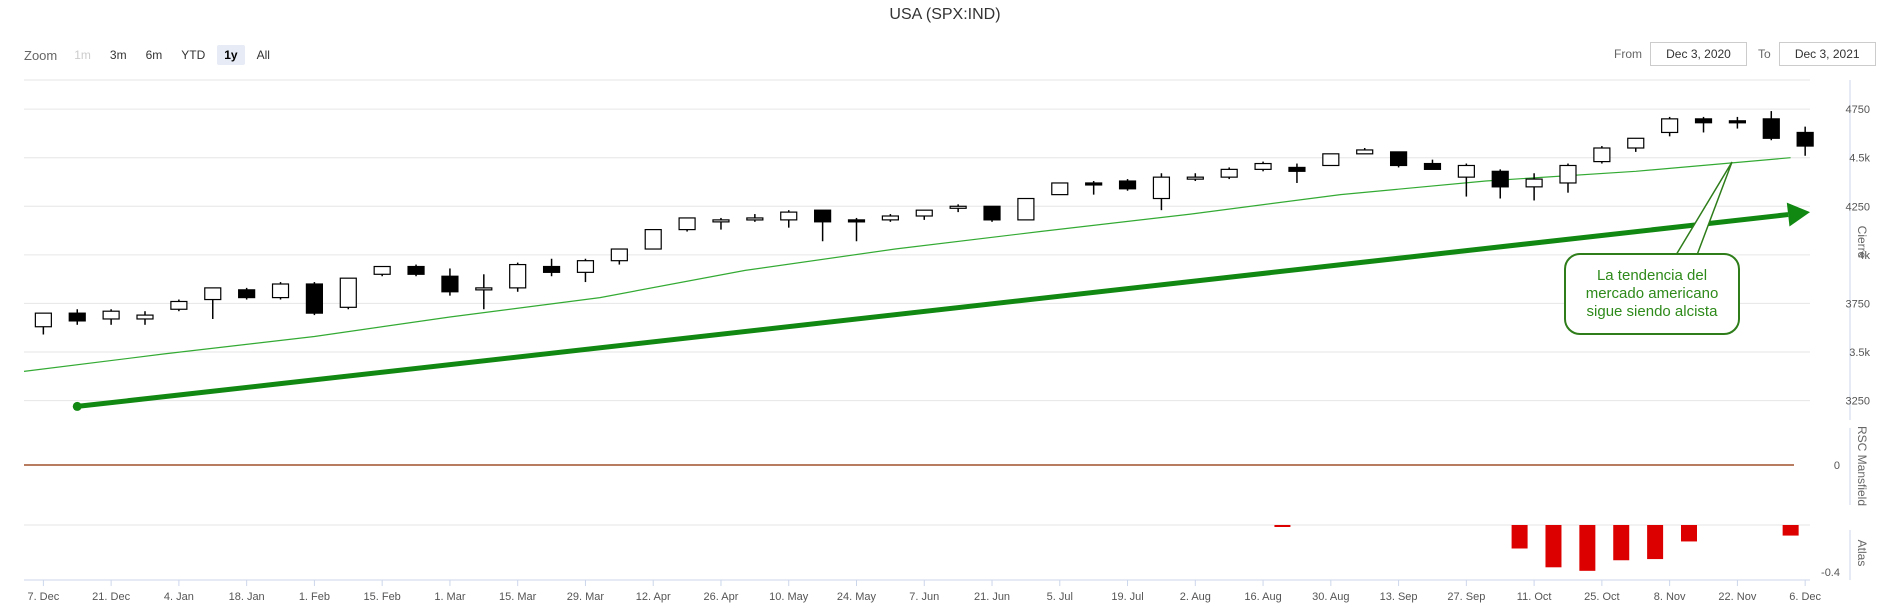 The image size is (1890, 612). I want to click on zoom-3m-button: 3m, so click(118, 55).